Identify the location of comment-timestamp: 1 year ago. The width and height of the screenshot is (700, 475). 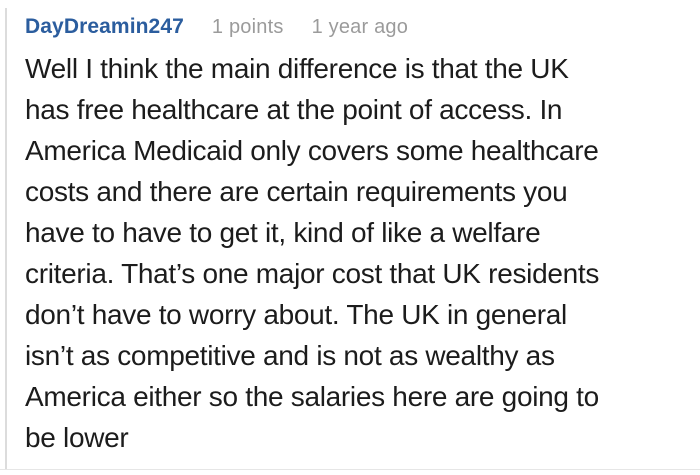
(360, 27).